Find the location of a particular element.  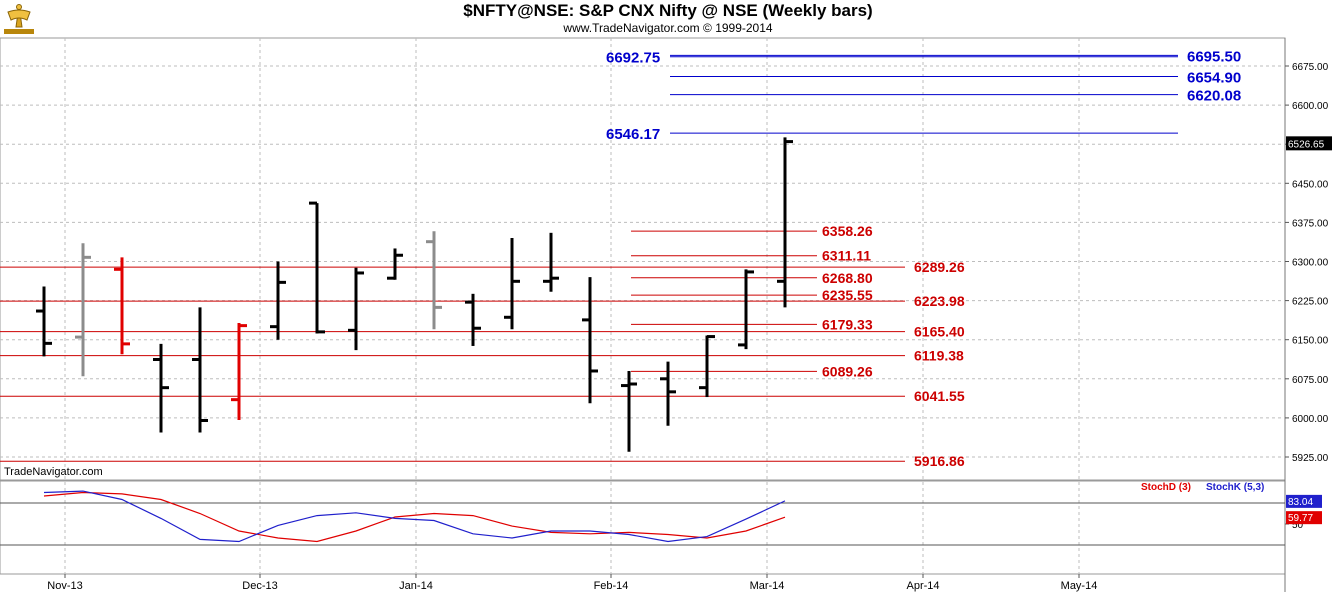

x-tick-label: Apr-14 is located at coordinates (922, 586).